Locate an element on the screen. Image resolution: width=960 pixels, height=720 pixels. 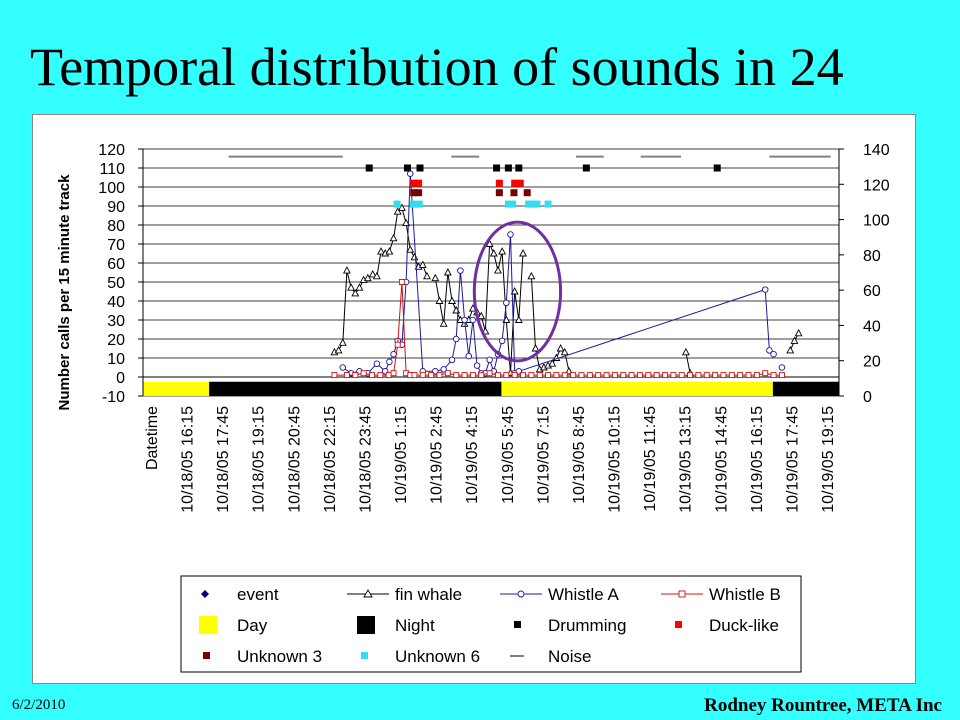
event-markers is located at coordinates (529, 181).